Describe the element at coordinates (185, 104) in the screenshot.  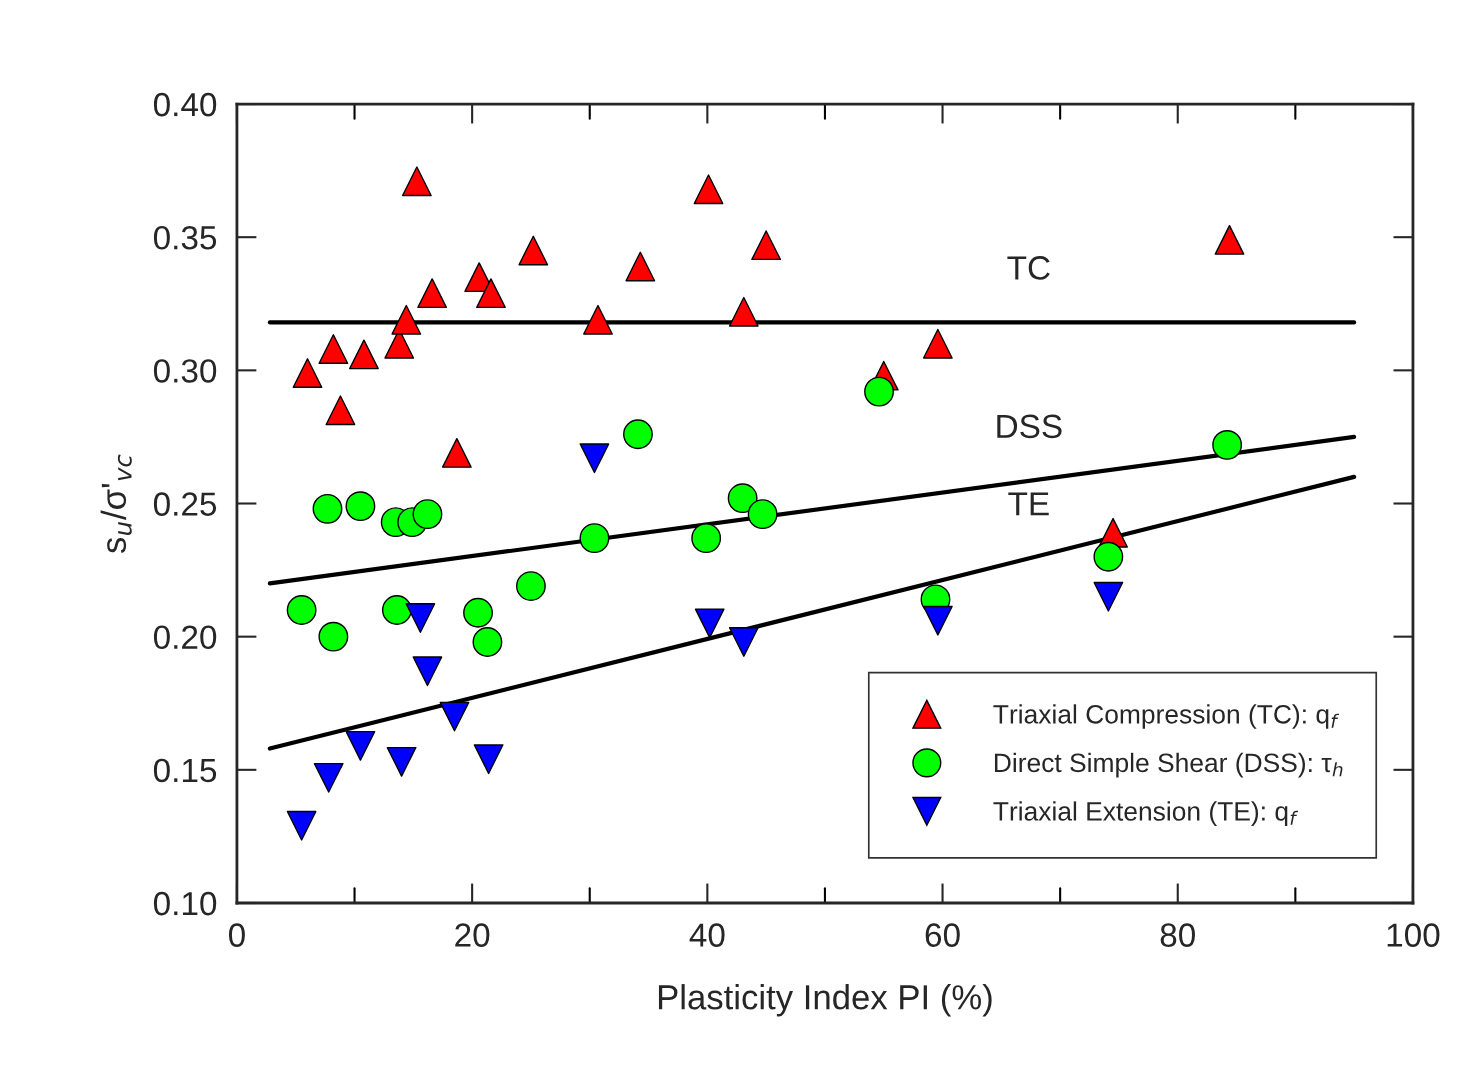
I see `y-tick-label: 0.40` at that location.